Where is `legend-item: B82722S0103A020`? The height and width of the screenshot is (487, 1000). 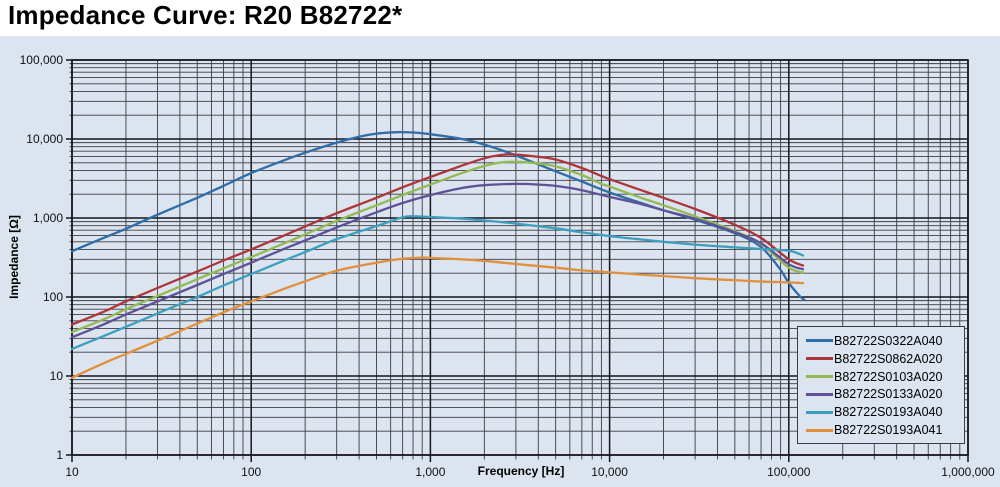 legend-item: B82722S0103A020 is located at coordinates (882, 377).